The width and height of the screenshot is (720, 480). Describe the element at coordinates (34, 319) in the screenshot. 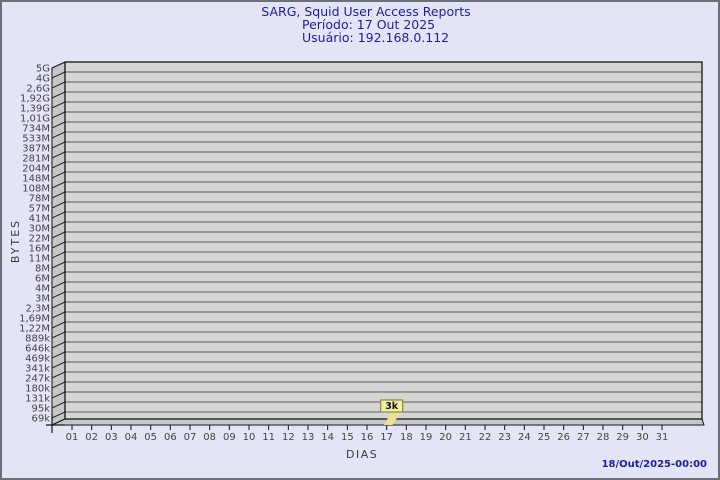

I see `y-tick-label: 1,69M` at that location.